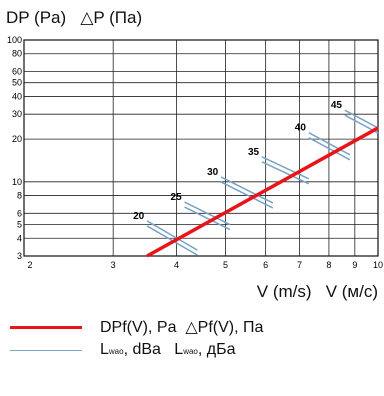 The image size is (384, 396). Describe the element at coordinates (176, 265) in the screenshot. I see `x-tick-label: 4` at that location.